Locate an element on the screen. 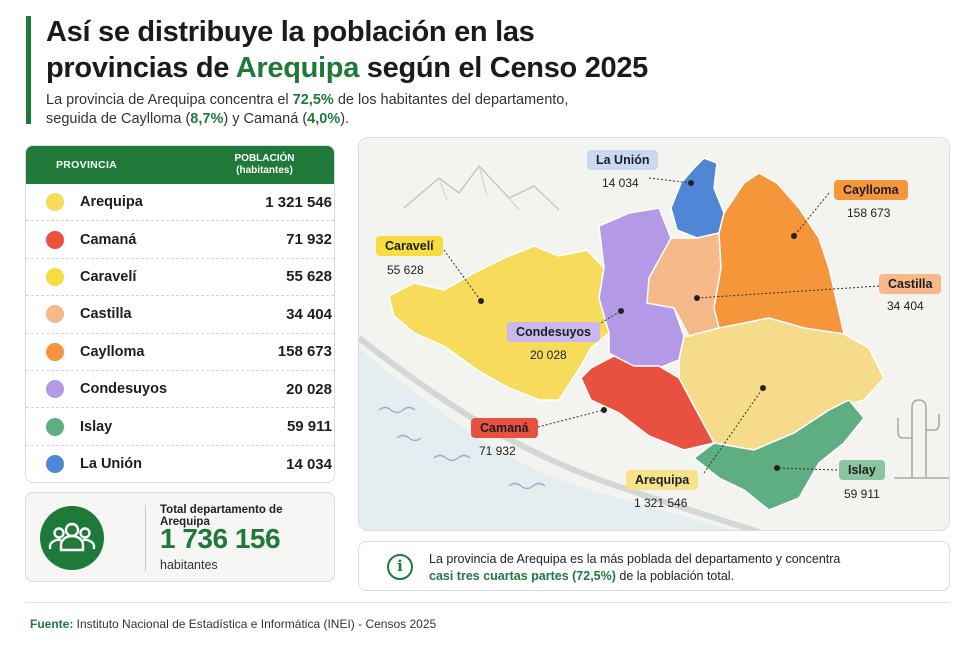  coastline is located at coordinates (559, 432).